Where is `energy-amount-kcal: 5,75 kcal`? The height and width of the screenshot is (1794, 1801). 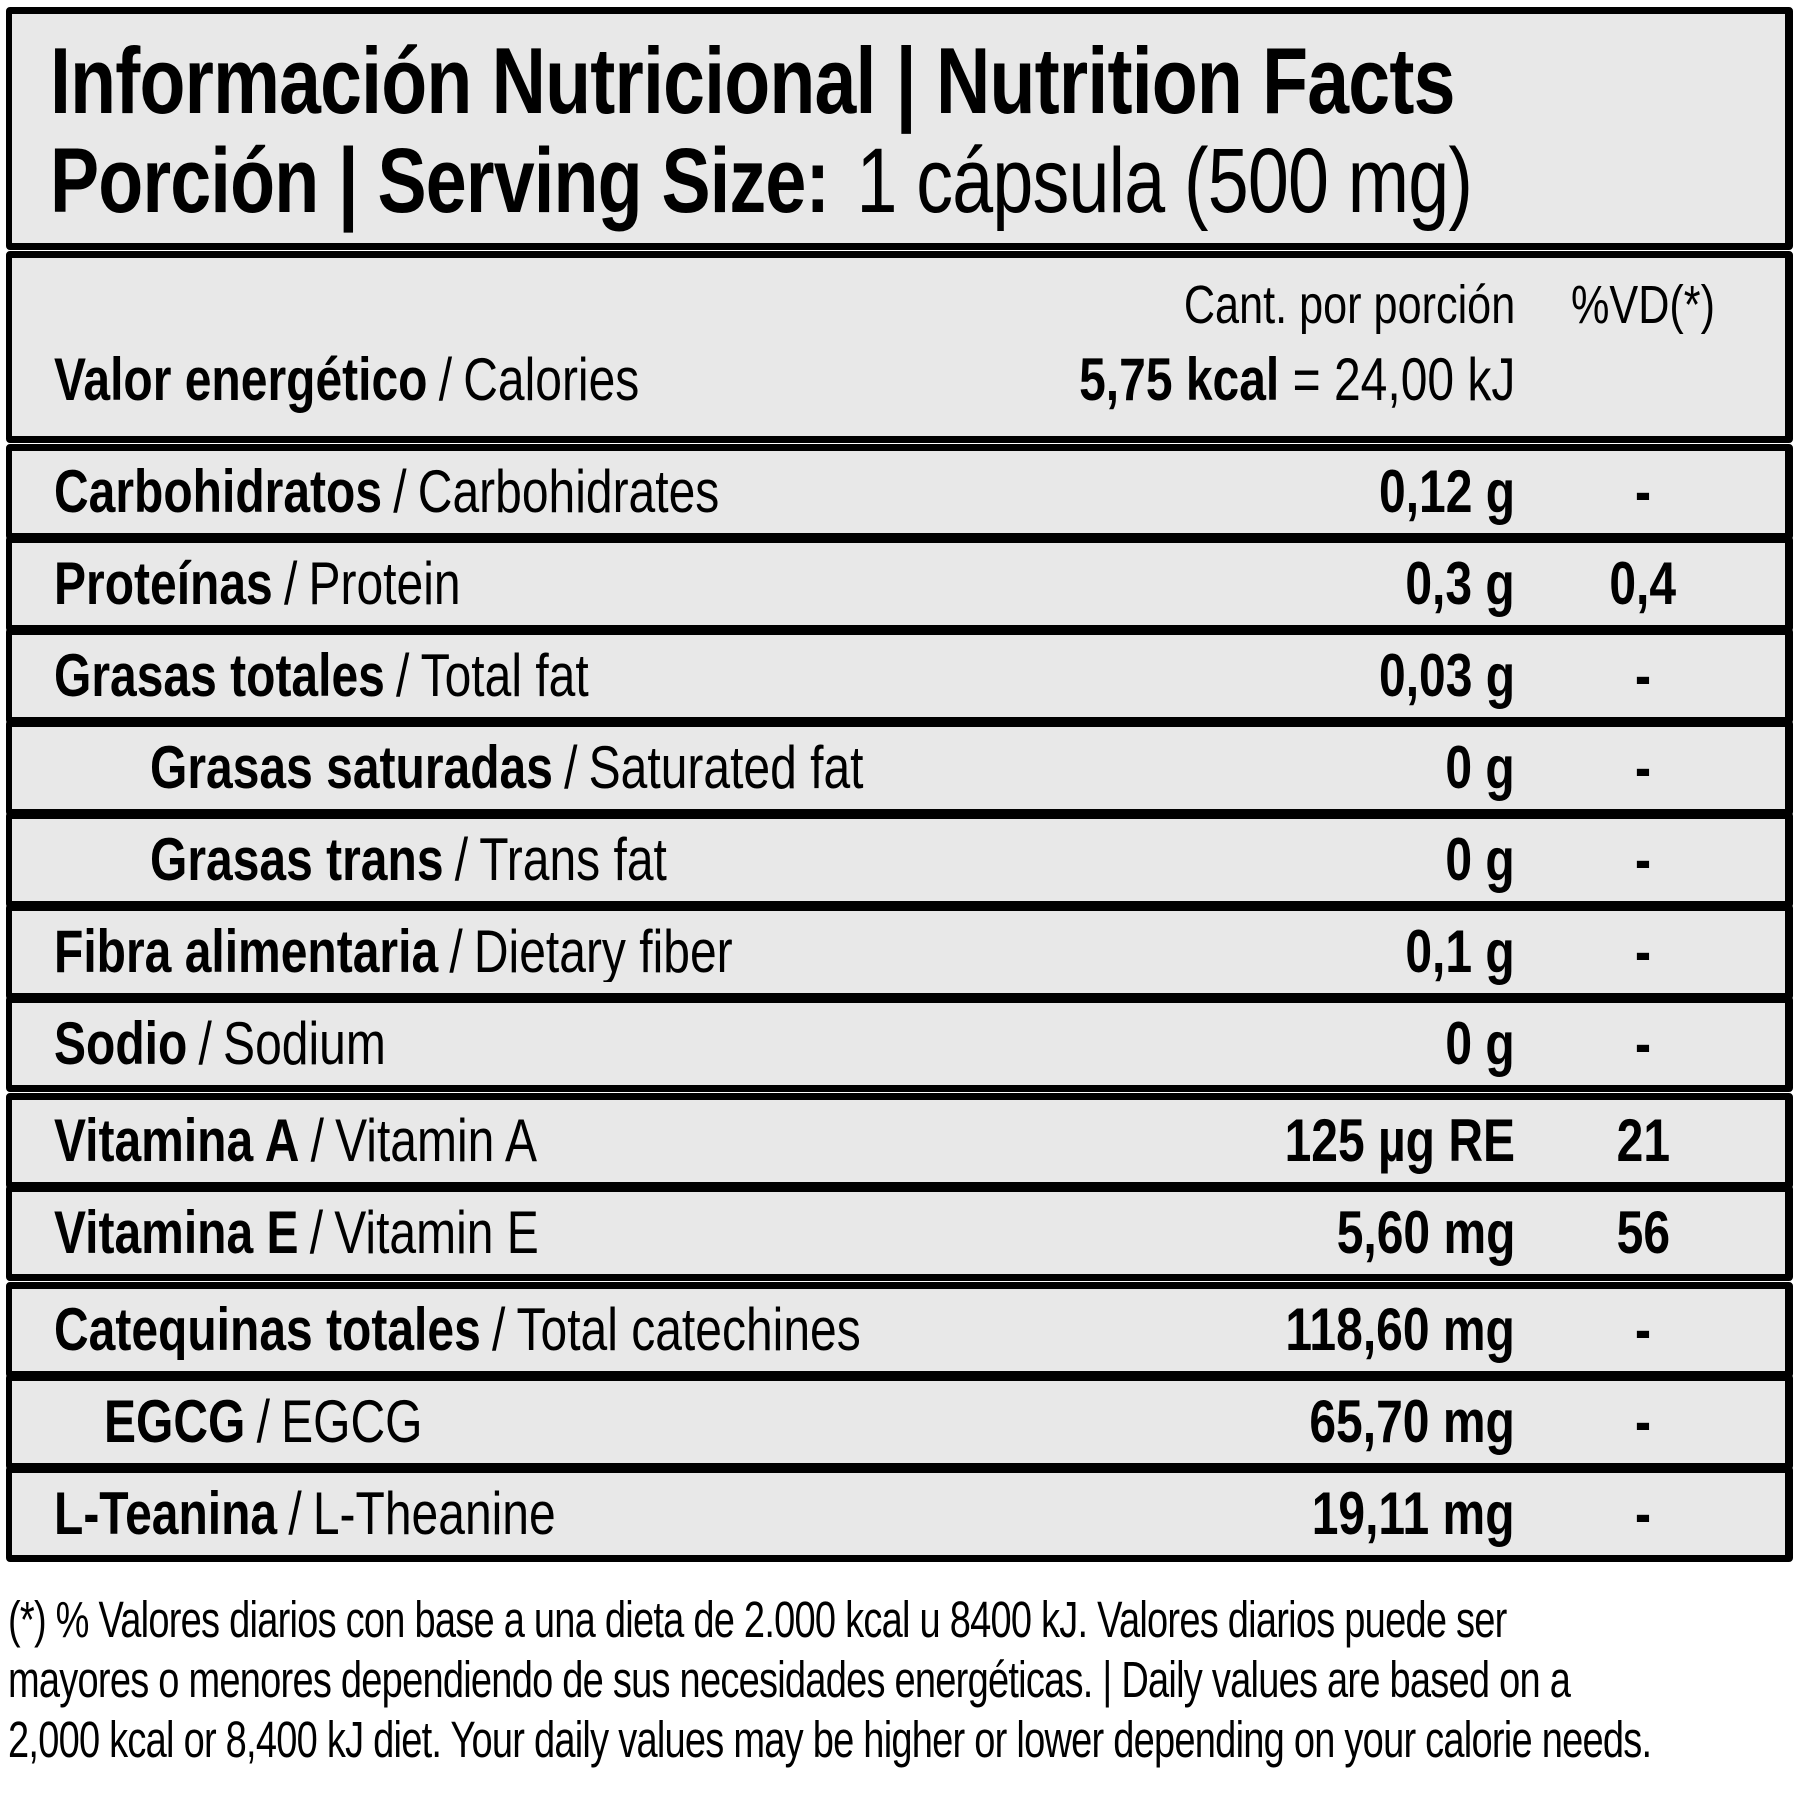 energy-amount-kcal: 5,75 kcal is located at coordinates (1178, 379).